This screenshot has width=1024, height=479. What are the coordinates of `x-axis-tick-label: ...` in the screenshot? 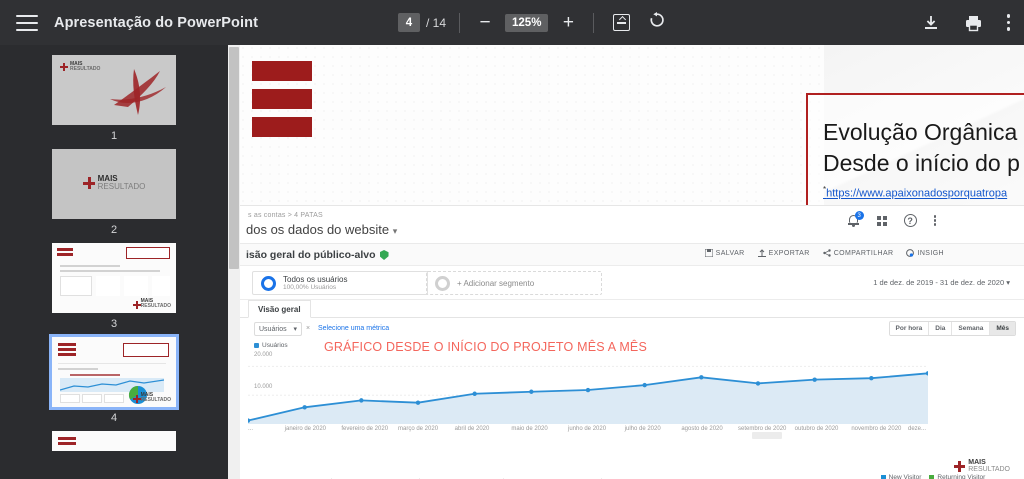 It's located at (251, 429).